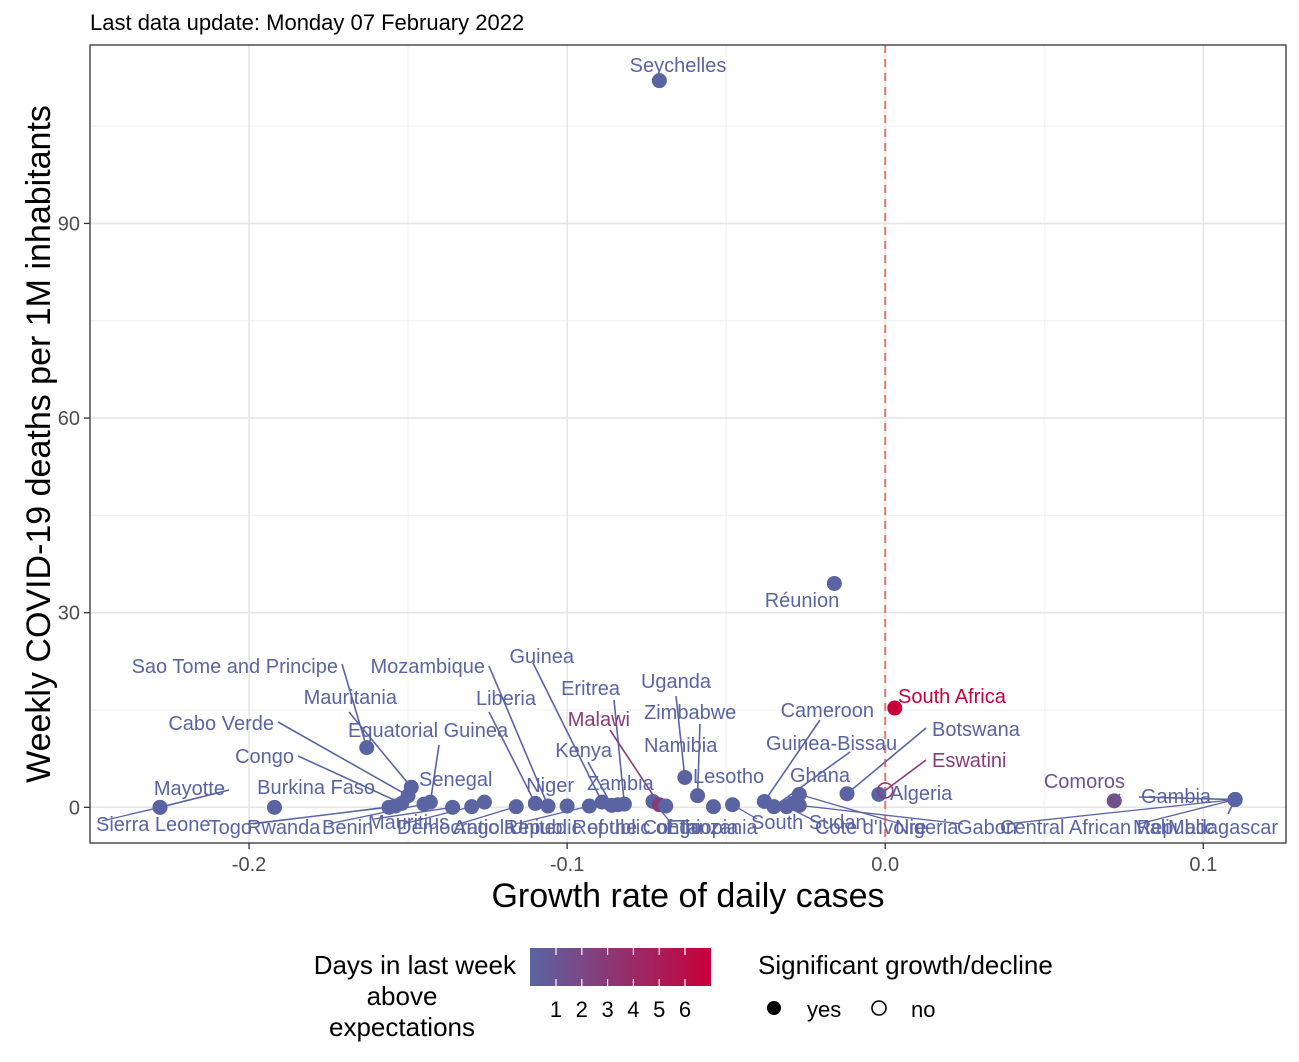  Describe the element at coordinates (264, 757) in the screenshot. I see `label-congo: Congo` at that location.